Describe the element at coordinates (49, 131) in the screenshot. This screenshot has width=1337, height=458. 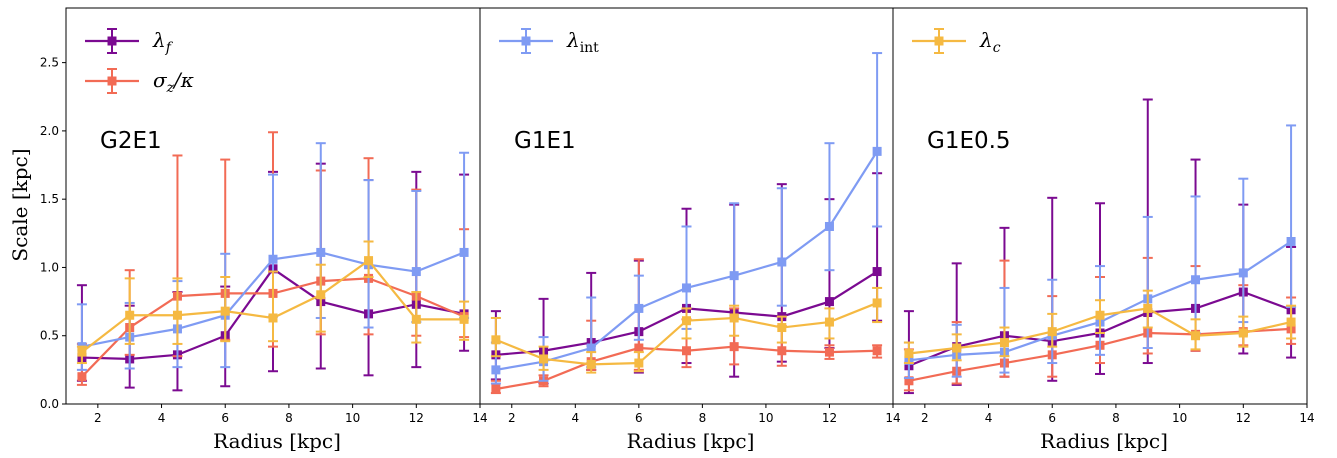
I see `y-tick-label: 2.0` at that location.